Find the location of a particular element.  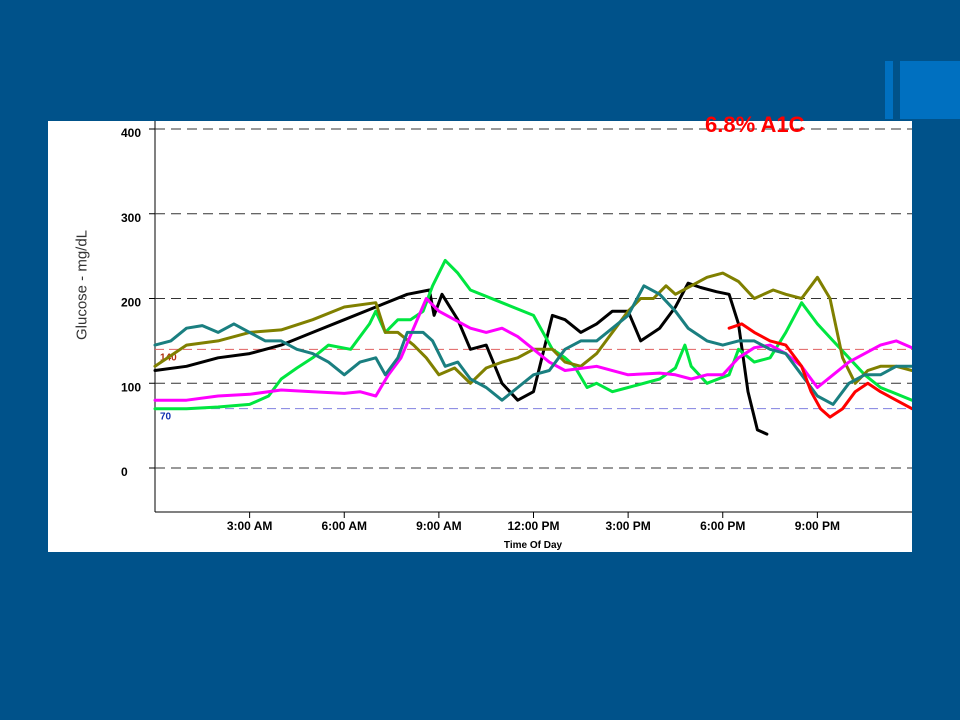

y-tick-label-100: 100 is located at coordinates (131, 387).